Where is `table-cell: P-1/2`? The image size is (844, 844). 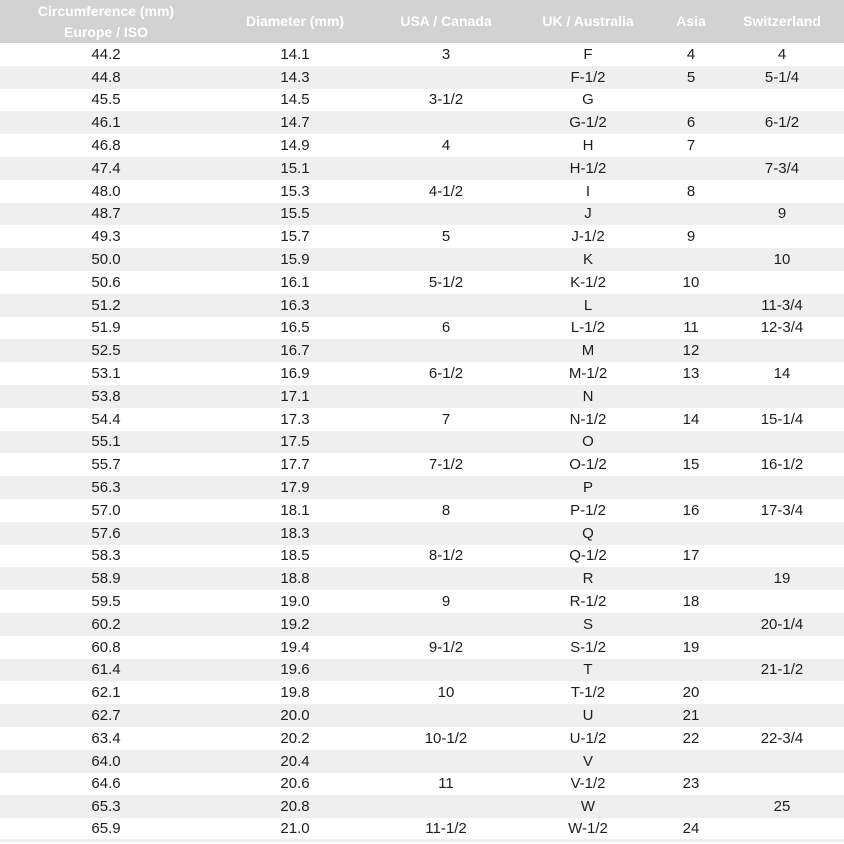 table-cell: P-1/2 is located at coordinates (588, 510).